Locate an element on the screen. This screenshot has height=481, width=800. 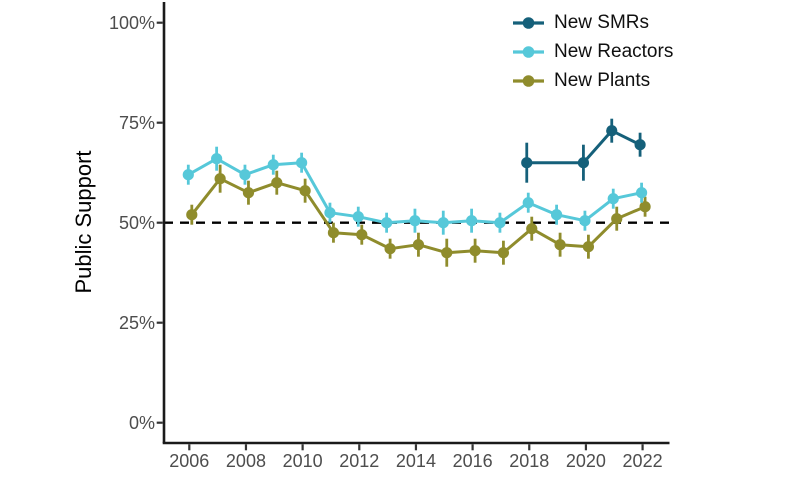
x-tick-label: 2010 is located at coordinates (303, 461).